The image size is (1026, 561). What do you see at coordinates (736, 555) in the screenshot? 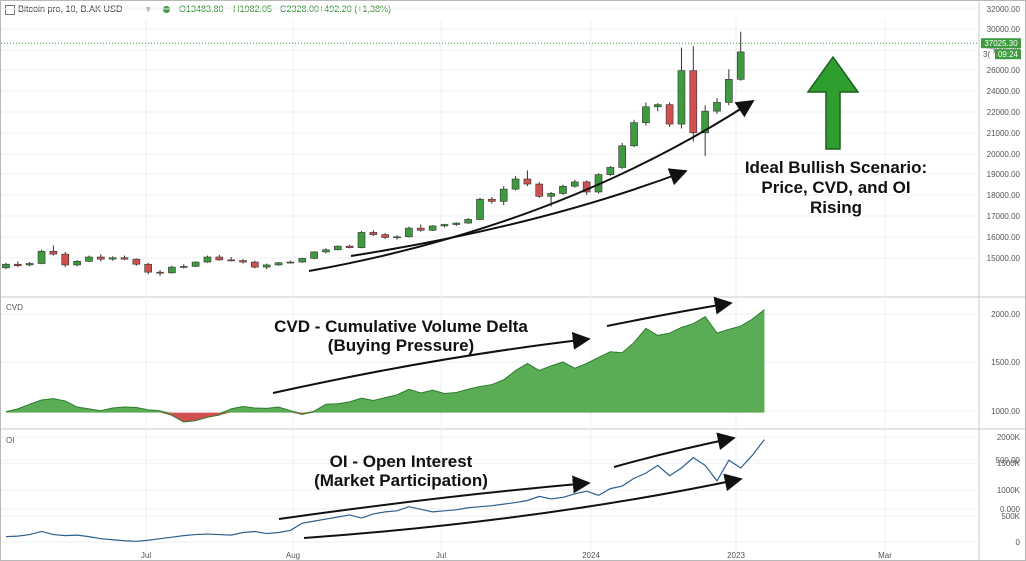
I see `time-tick-label: 2023` at bounding box center [736, 555].